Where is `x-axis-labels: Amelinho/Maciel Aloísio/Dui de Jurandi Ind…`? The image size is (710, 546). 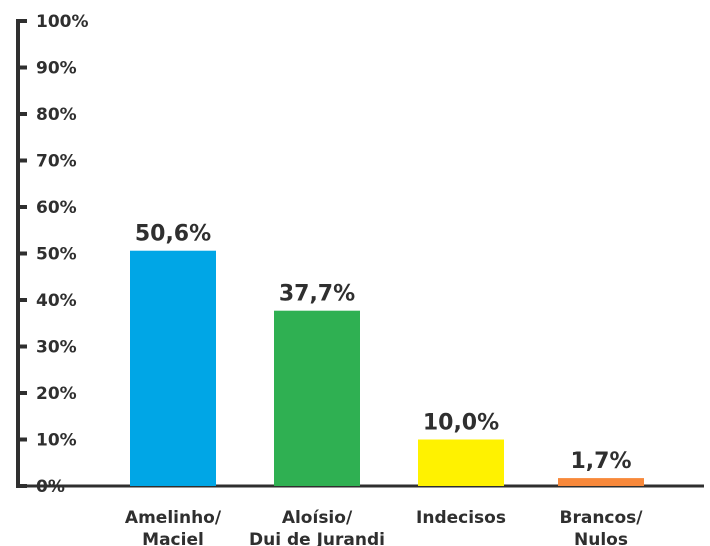
x-axis-labels: Amelinho/Maciel Aloísio/Dui de Jurandi Ind… is located at coordinates (384, 527).